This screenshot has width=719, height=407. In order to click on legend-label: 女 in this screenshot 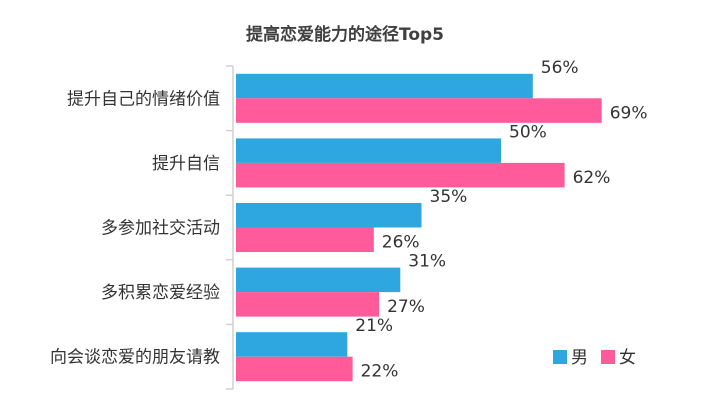, I will do `click(627, 358)`.